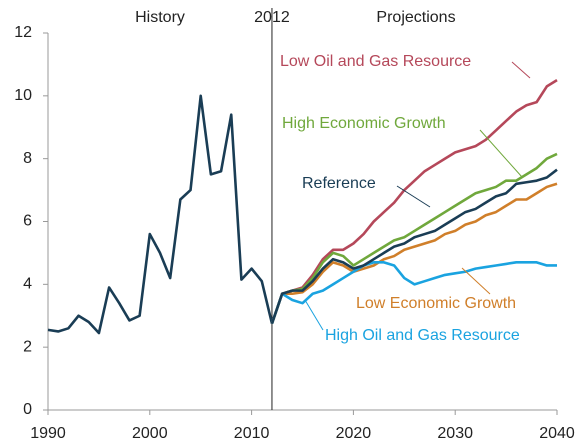 The height and width of the screenshot is (445, 580). I want to click on y-tick-label: 10, so click(23, 95).